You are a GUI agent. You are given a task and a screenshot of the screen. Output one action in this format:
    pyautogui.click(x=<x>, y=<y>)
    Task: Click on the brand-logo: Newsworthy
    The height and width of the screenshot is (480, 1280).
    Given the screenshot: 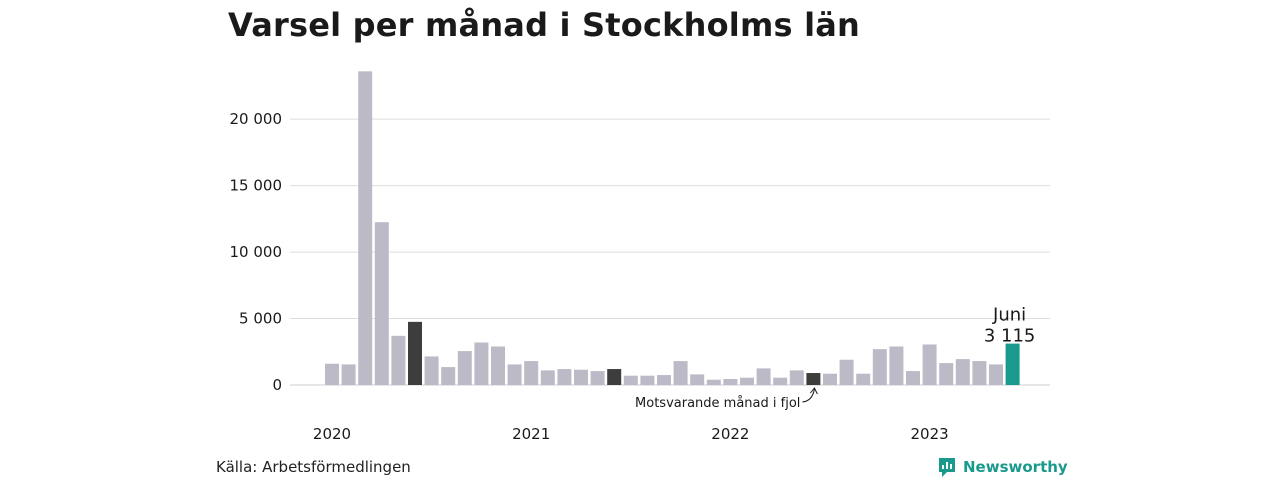 What is the action you would take?
    pyautogui.click(x=1002, y=467)
    